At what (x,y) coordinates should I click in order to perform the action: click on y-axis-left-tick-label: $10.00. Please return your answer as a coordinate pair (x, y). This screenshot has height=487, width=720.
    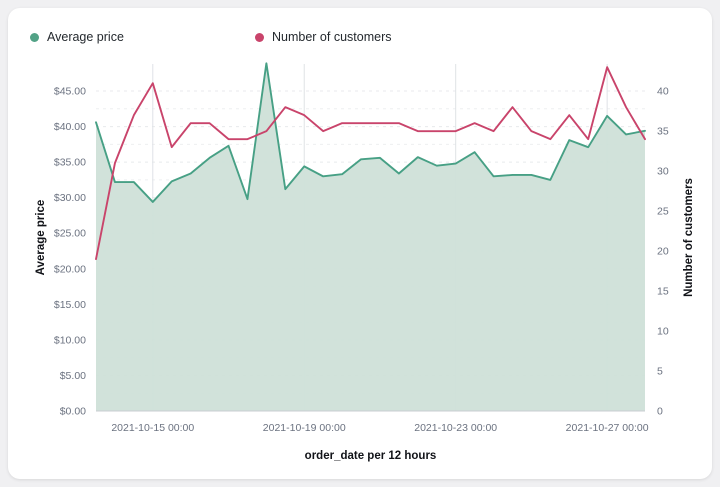
    Looking at the image, I should click on (70, 340).